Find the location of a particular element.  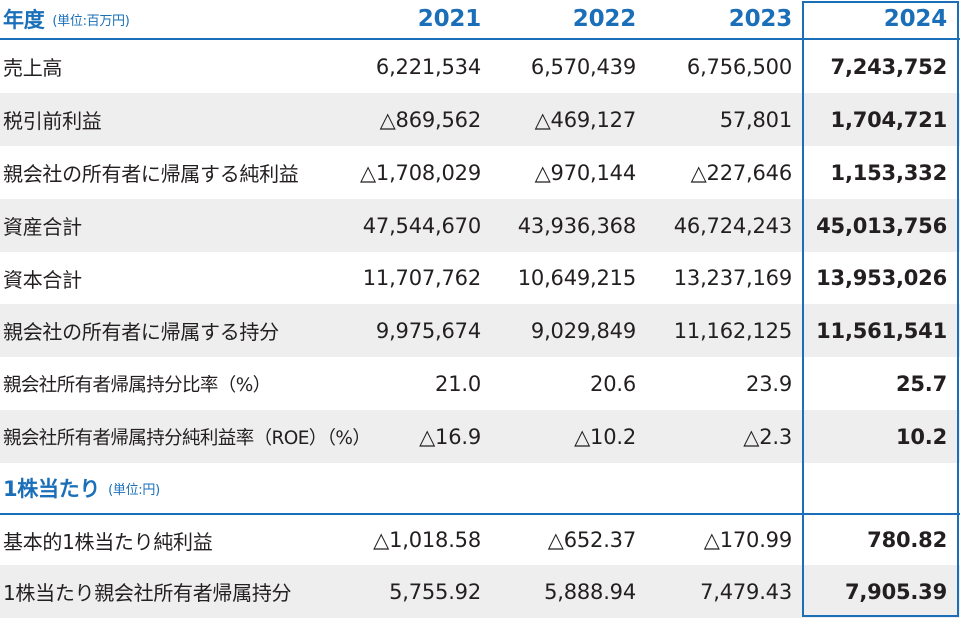

value-2022: 43,936,368 is located at coordinates (576, 225).